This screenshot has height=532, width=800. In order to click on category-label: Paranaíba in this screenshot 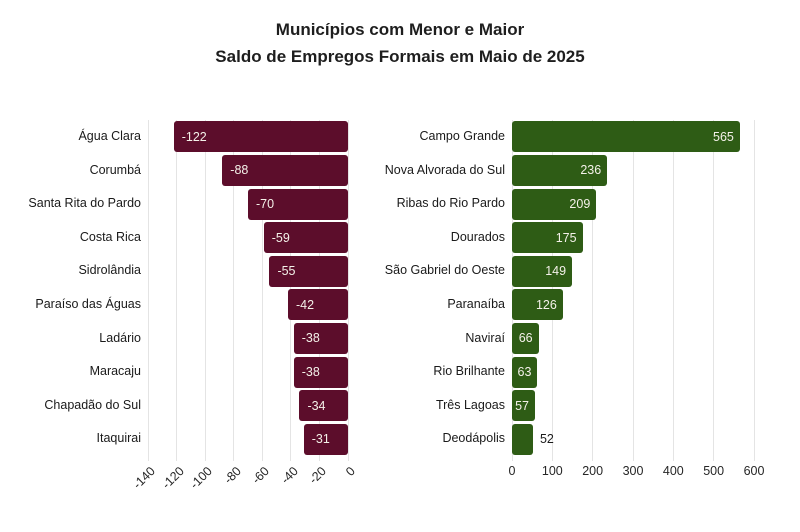, I will do `click(476, 304)`.